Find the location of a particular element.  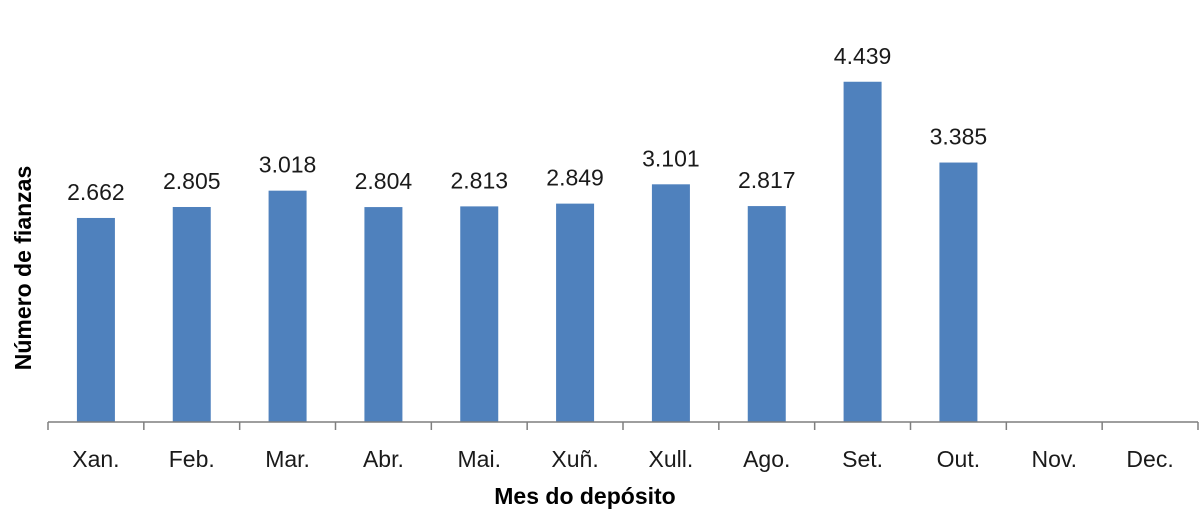

y-axis-title: Número de fianzas is located at coordinates (23, 268).